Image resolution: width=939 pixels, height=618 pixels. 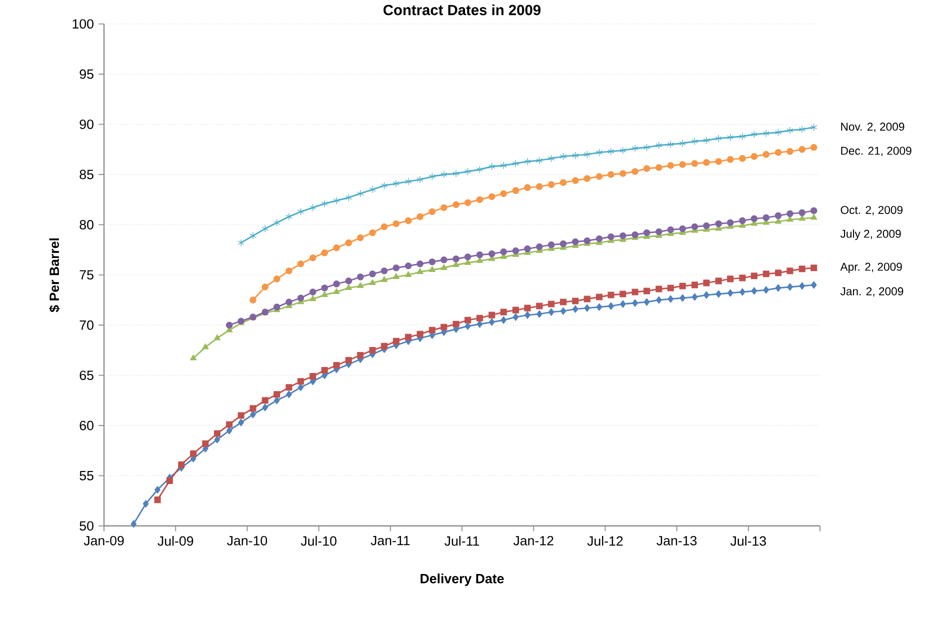 I want to click on text: July 2, 2009, so click(x=870, y=235).